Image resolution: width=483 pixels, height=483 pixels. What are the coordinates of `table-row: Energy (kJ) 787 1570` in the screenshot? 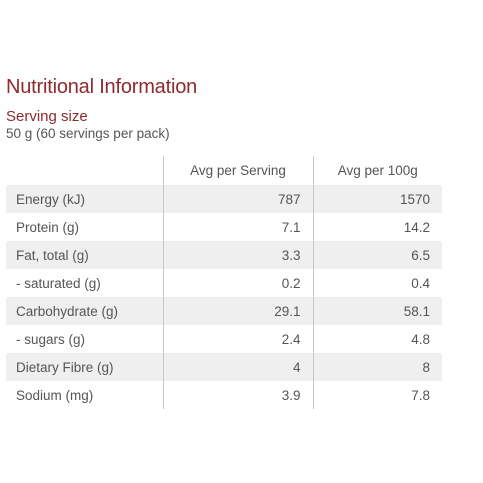 It's located at (224, 199).